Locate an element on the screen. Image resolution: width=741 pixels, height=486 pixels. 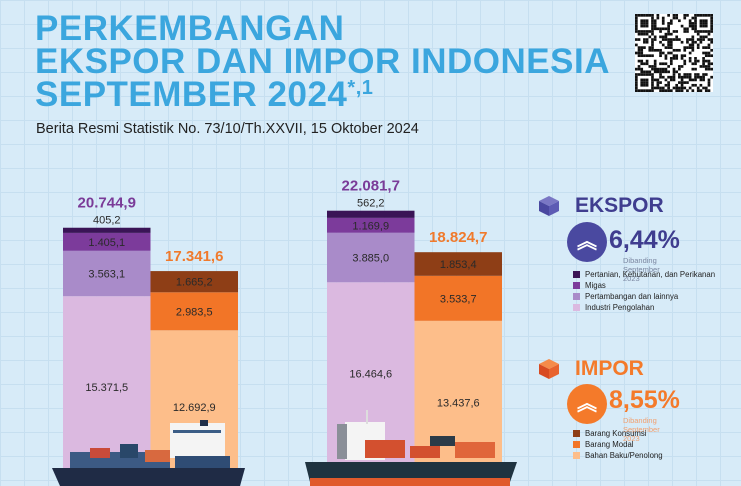
container-ship-icon is located at coordinates (148, 453).